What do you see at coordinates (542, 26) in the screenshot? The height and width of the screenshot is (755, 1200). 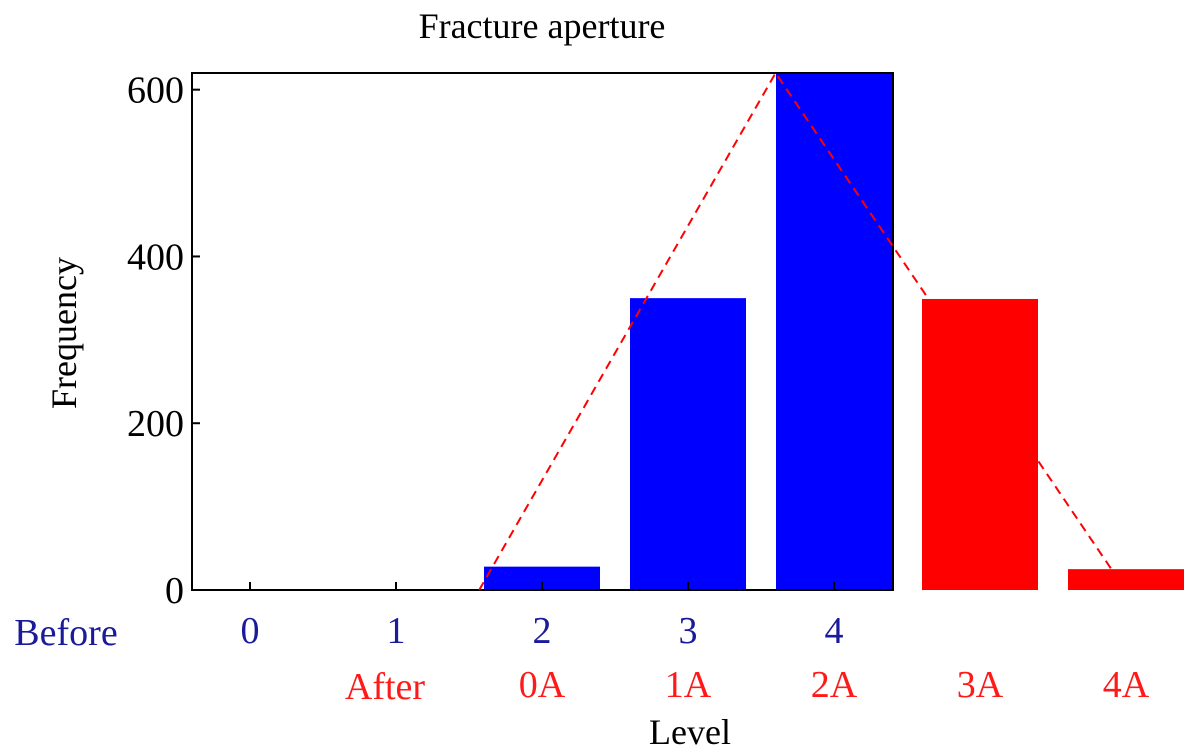 I see `chart-title: Fracture aperture` at bounding box center [542, 26].